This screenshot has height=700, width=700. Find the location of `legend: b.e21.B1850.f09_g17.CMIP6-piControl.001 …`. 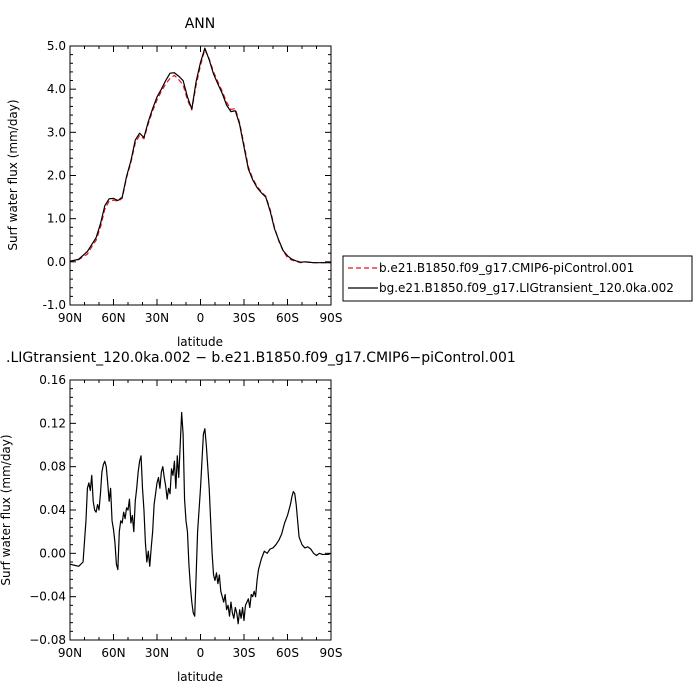

legend: b.e21.B1850.f09_g17.CMIP6-piControl.001 … is located at coordinates (517, 278).